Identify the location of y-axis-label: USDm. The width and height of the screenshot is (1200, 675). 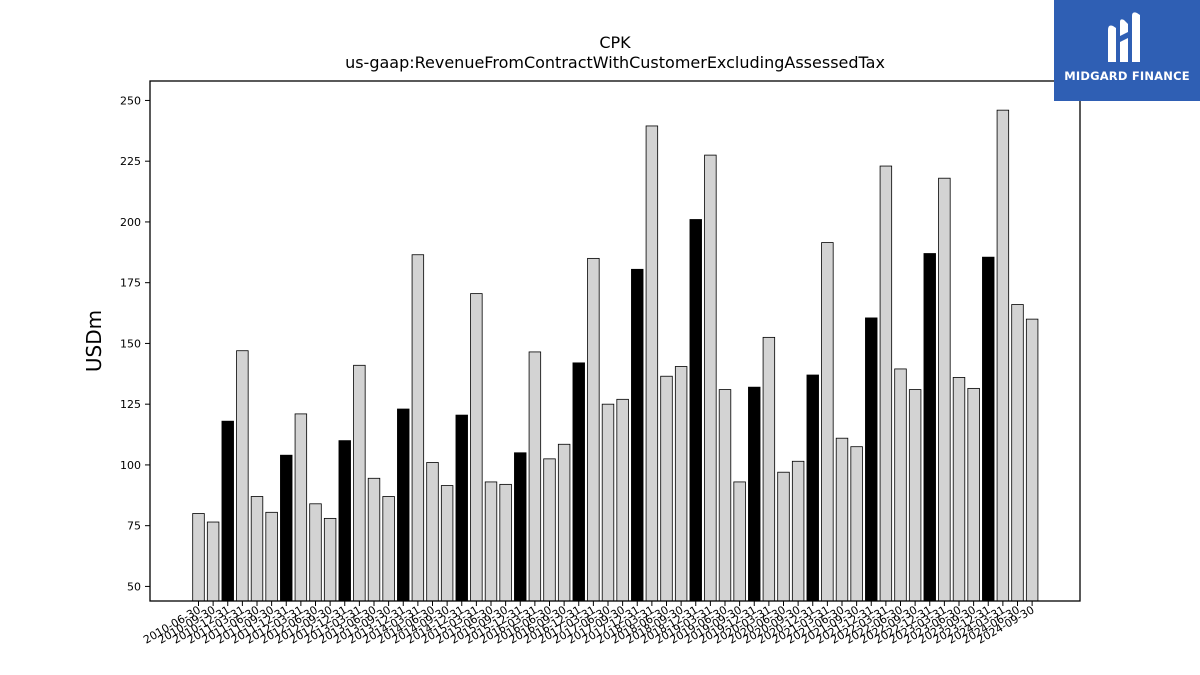
(94, 341).